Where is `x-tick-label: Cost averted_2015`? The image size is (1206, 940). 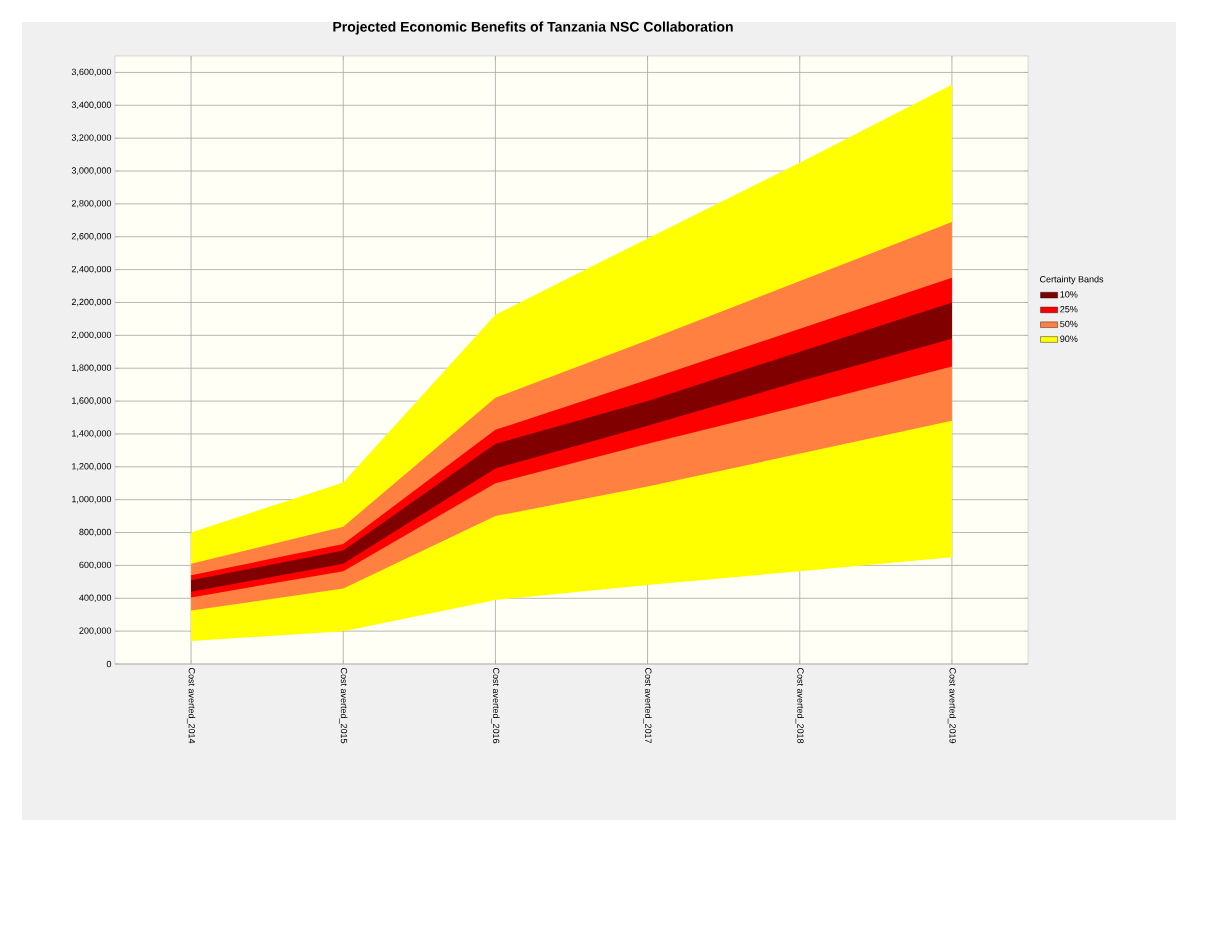
x-tick-label: Cost averted_2015 is located at coordinates (343, 705).